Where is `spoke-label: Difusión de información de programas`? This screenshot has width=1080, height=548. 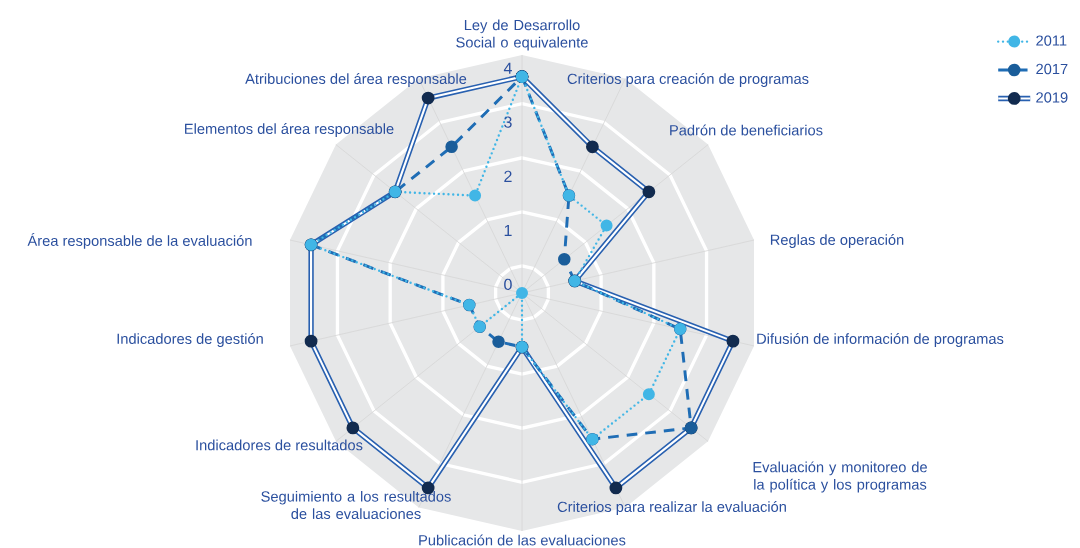
spoke-label: Difusión de información de programas is located at coordinates (880, 340).